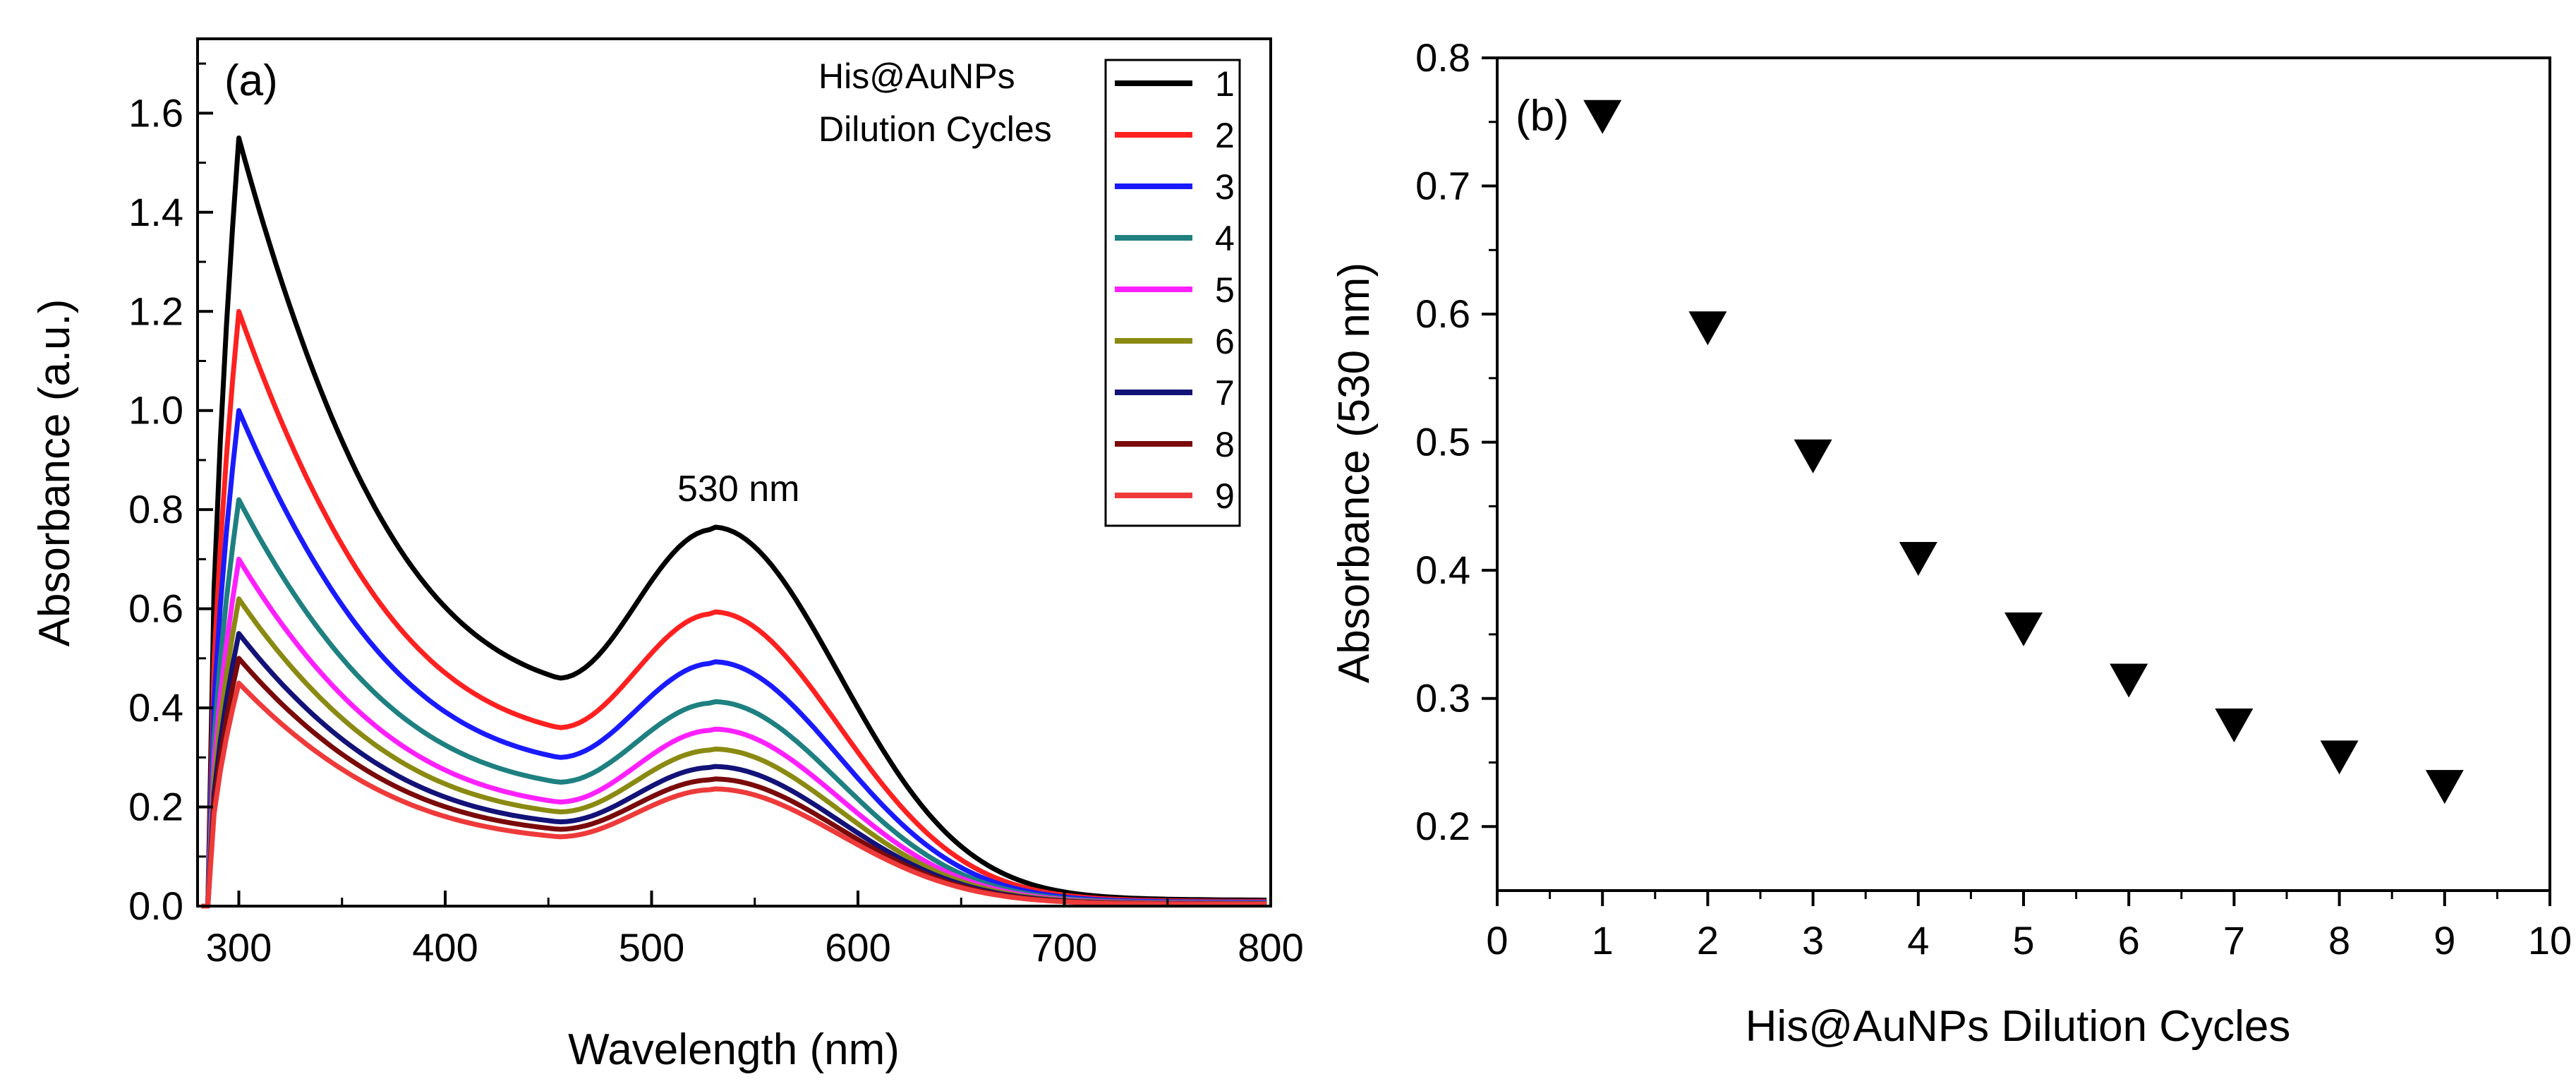 This screenshot has height=1091, width=2576. Describe the element at coordinates (155, 410) in the screenshot. I see `y-tick-label: 1.0` at that location.